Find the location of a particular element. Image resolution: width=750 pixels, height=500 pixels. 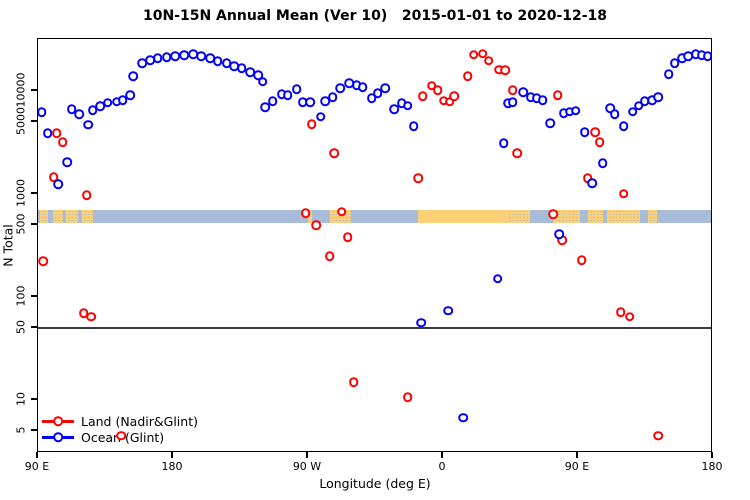

y-tick-label: 1000 is located at coordinates (21, 193).